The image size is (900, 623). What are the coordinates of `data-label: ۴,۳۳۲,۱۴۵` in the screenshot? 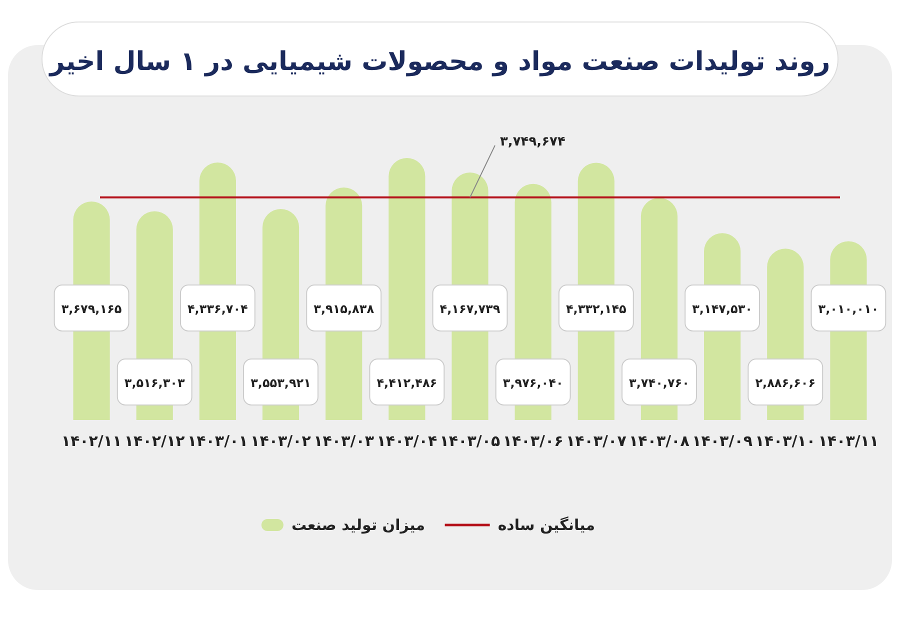 It's located at (596, 309).